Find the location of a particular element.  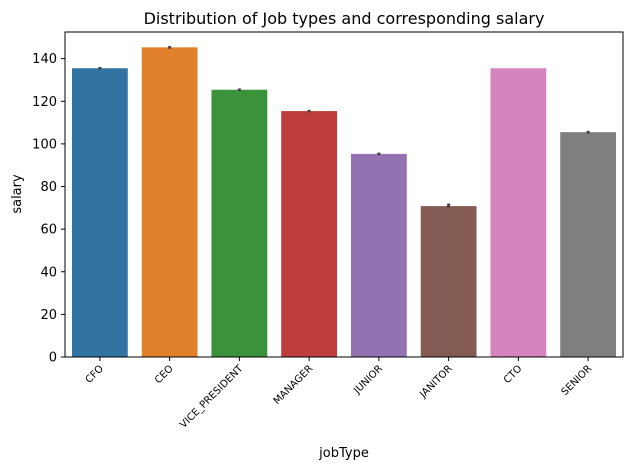

y-tick-label: 60 is located at coordinates (48, 230).